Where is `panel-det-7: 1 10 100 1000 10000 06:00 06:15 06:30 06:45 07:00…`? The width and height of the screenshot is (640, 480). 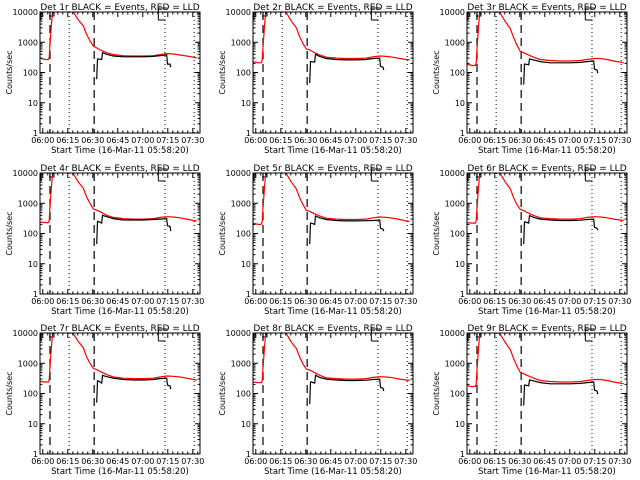
panel-det-7: 1 10 100 1000 10000 06:00 06:15 06:30 06:45 07:00… is located at coordinates (104, 400).